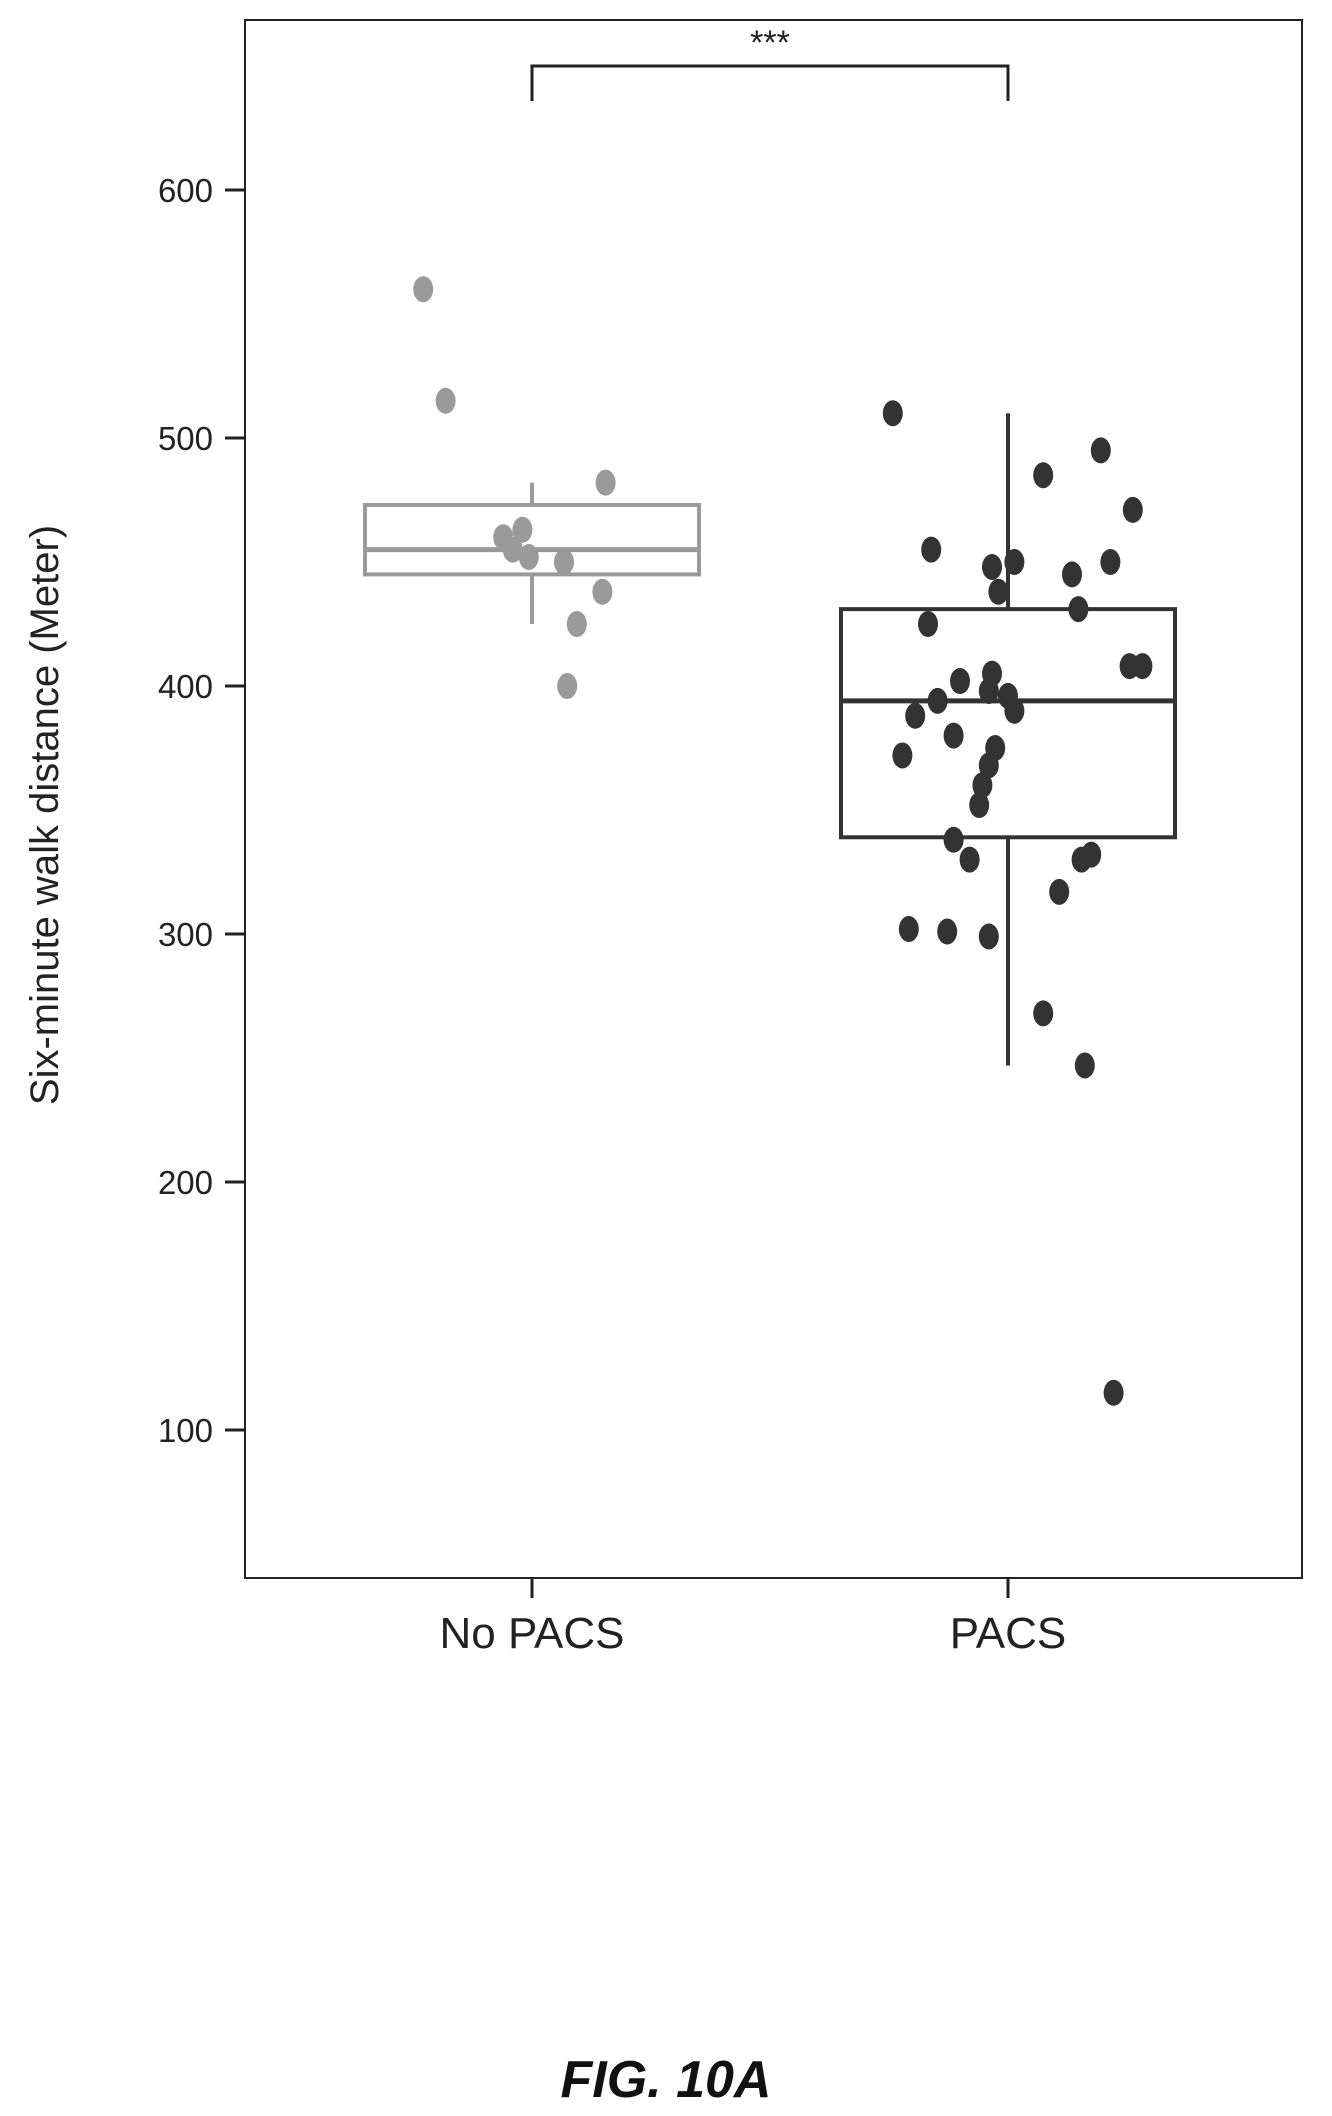  I want to click on significance-bracket, so click(770, 82).